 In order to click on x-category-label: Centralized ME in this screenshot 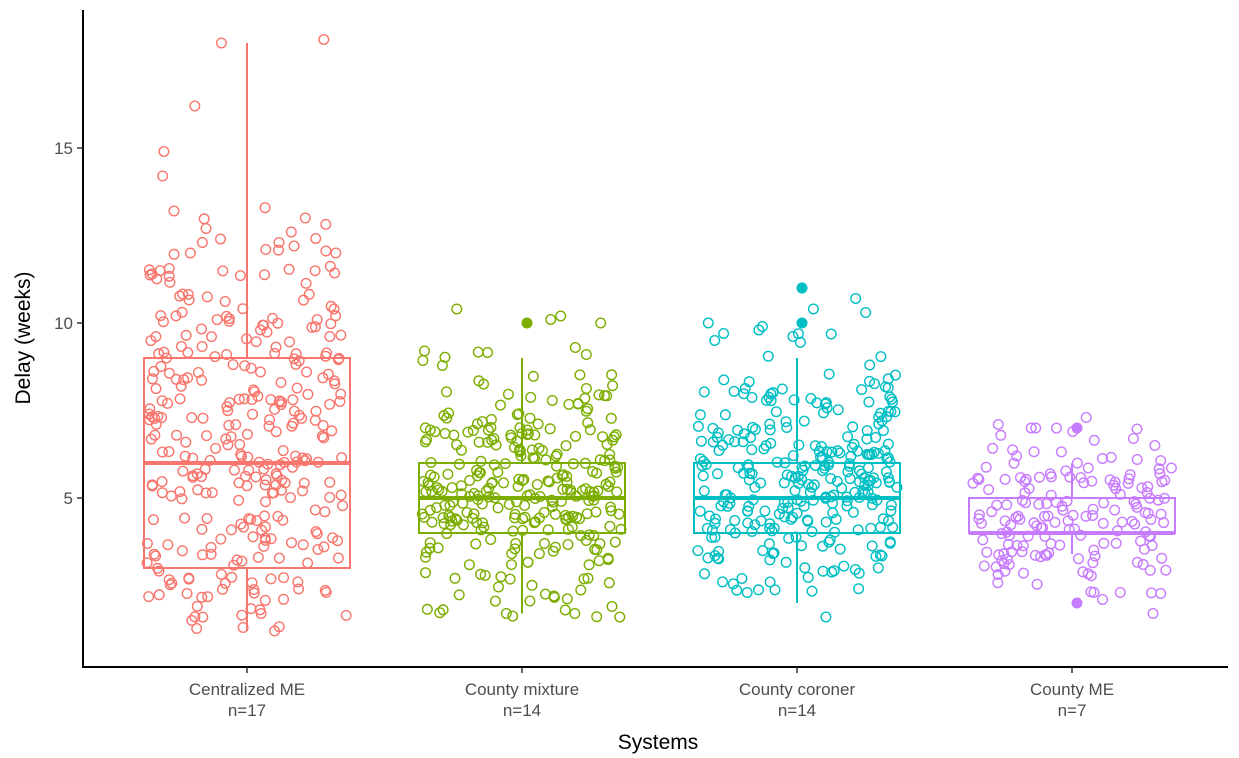, I will do `click(247, 689)`.